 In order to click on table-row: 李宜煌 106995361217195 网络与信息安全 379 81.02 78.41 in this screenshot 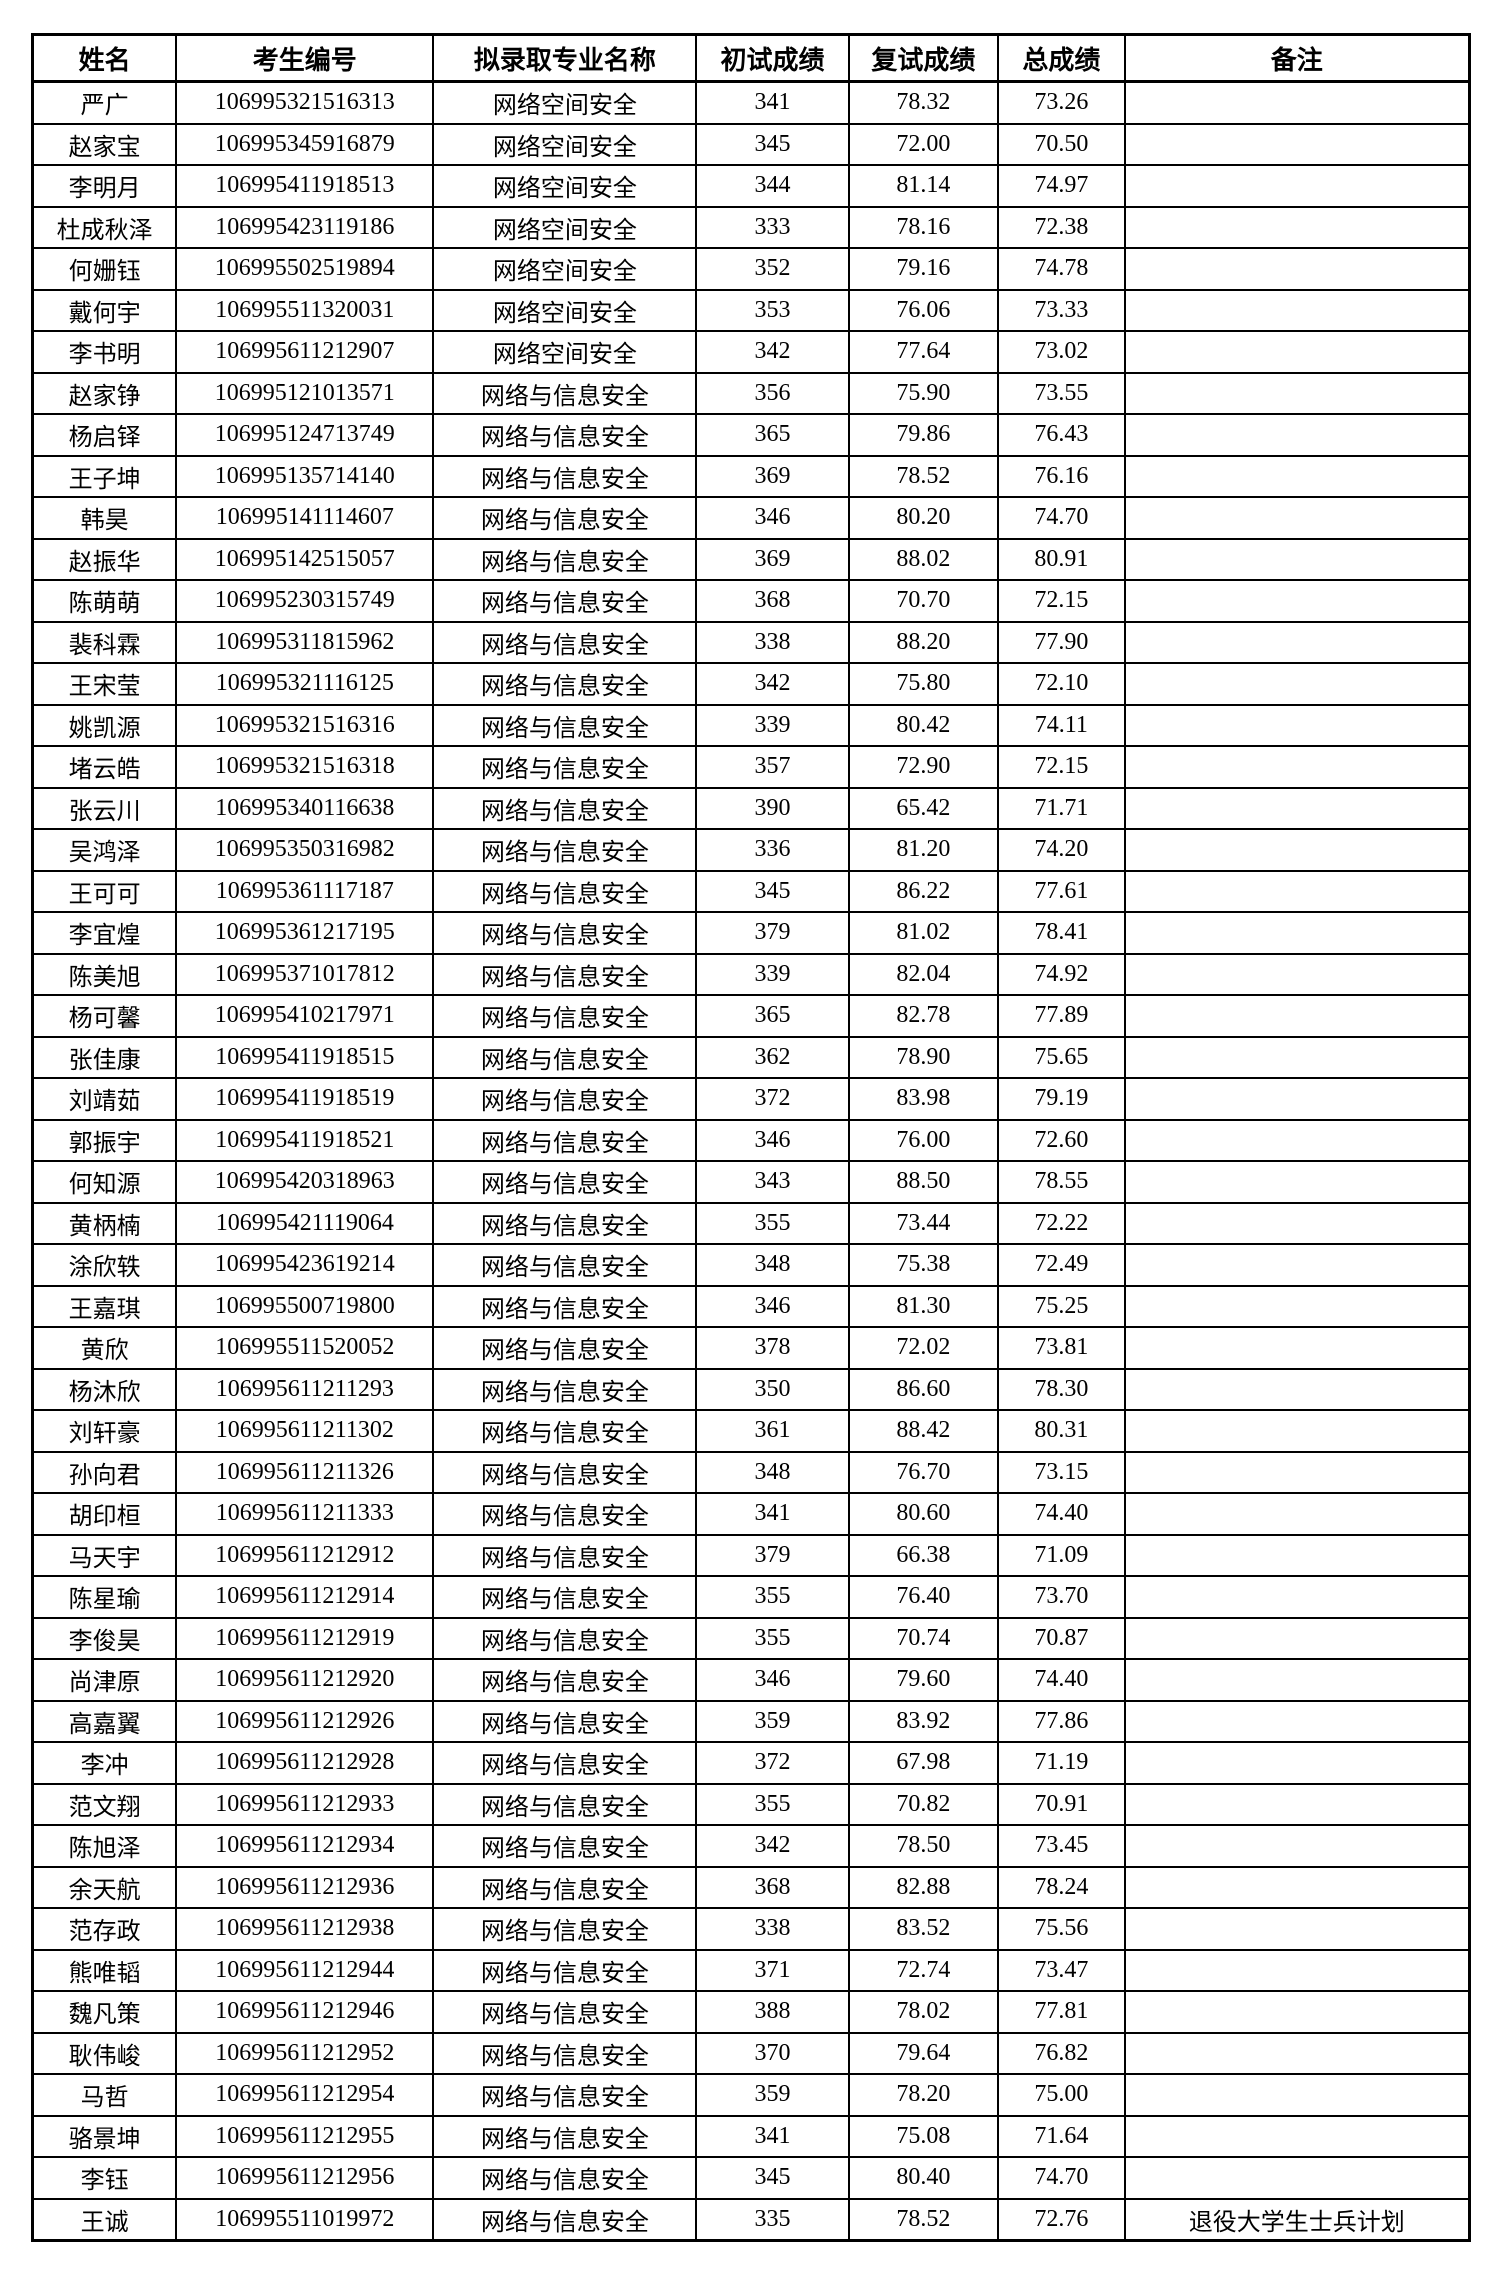, I will do `click(751, 933)`.